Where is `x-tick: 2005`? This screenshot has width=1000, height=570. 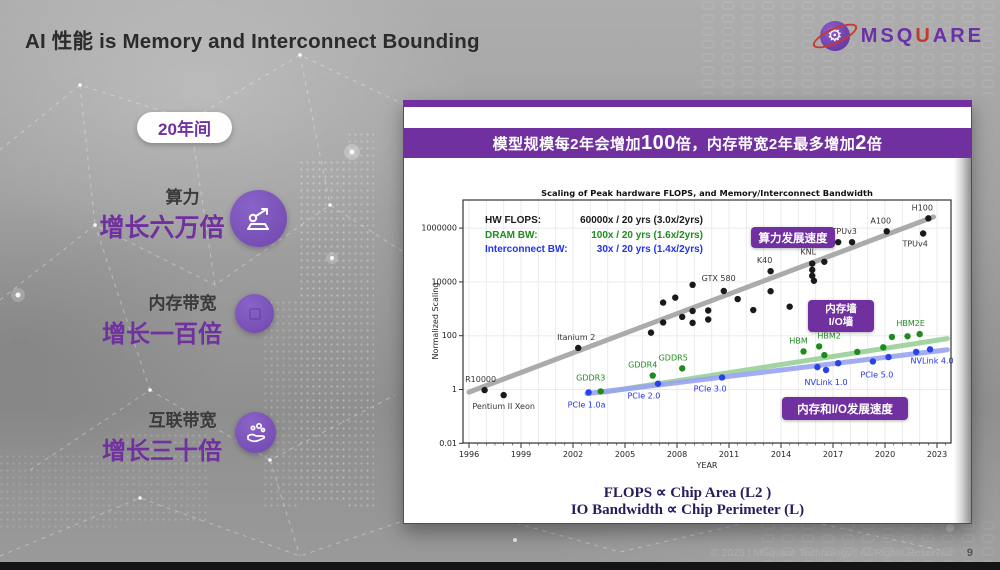 x-tick: 2005 is located at coordinates (625, 454).